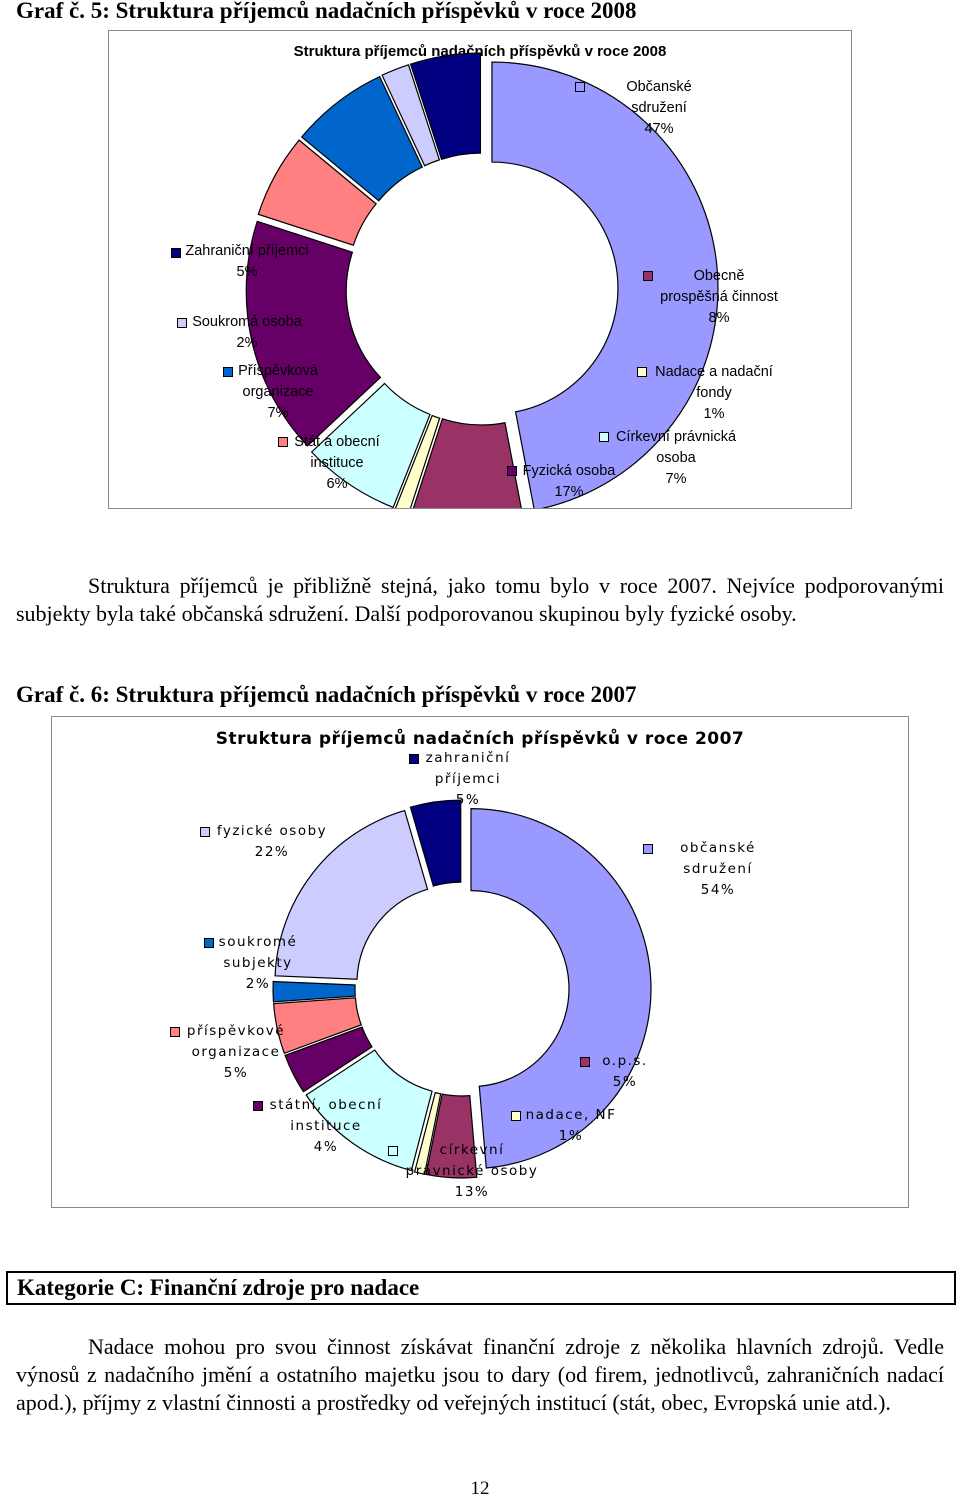  Describe the element at coordinates (625, 1071) in the screenshot. I see `chart-2007-label-ops: o.p.s. 5%` at that location.